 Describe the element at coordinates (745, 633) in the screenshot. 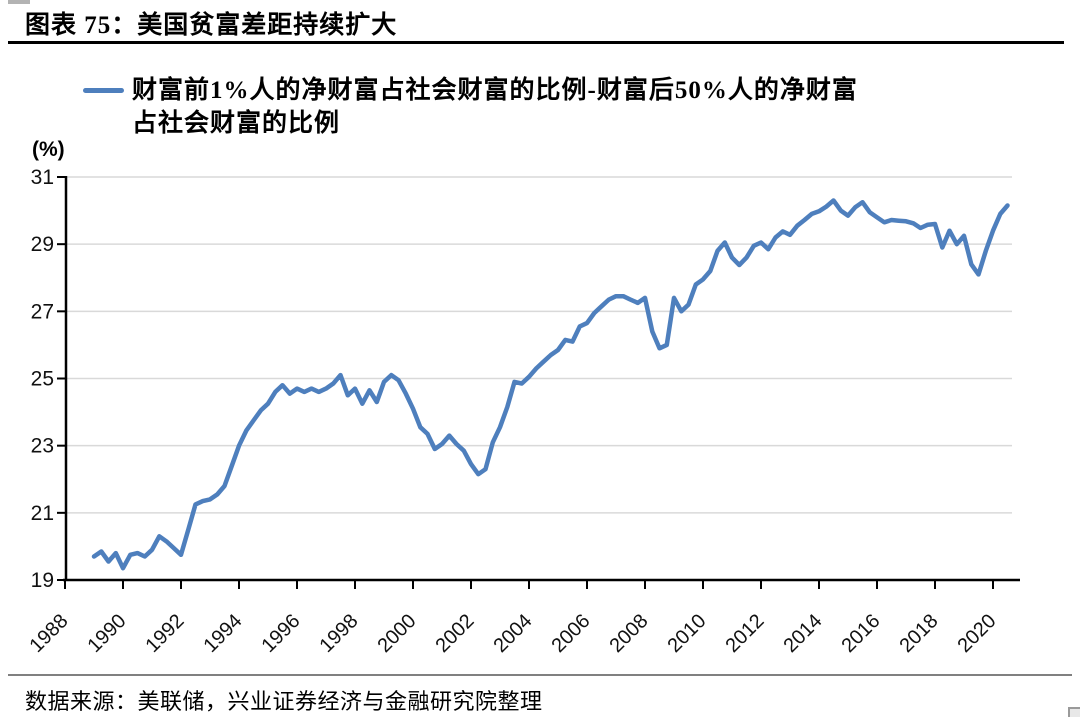

I see `x-tick-label: 2012` at that location.